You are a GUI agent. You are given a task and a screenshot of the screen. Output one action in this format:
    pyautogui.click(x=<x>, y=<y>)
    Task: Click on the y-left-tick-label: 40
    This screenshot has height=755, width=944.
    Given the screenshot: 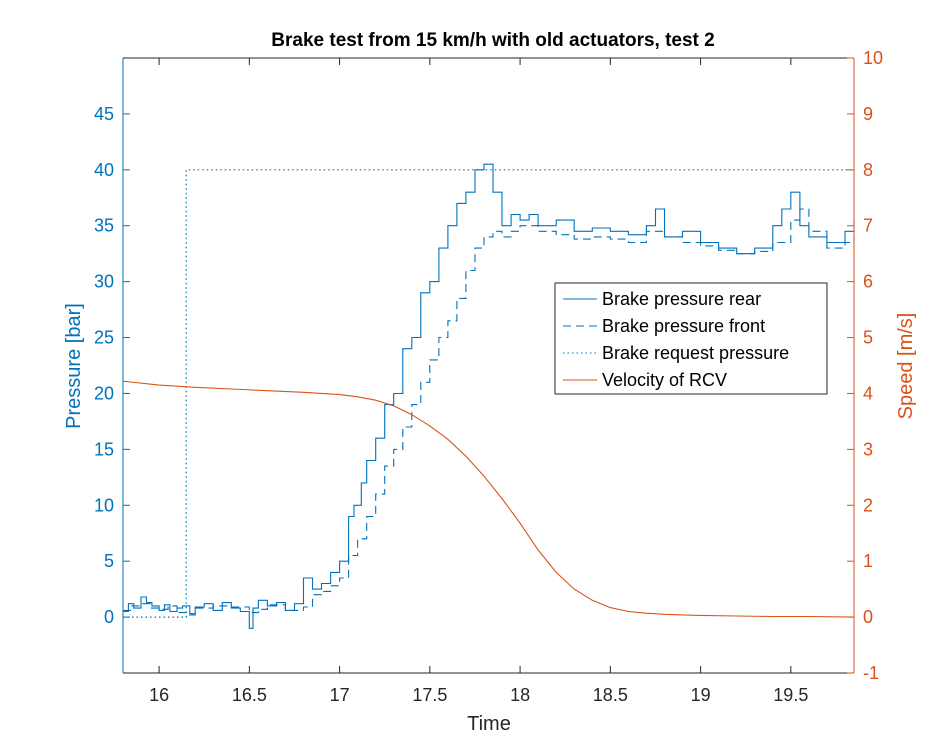 What is the action you would take?
    pyautogui.click(x=104, y=170)
    